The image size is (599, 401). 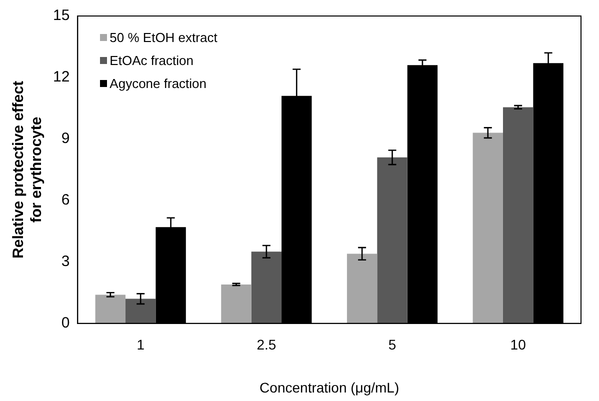 What do you see at coordinates (518, 344) in the screenshot?
I see `x-tick-label: 10` at bounding box center [518, 344].